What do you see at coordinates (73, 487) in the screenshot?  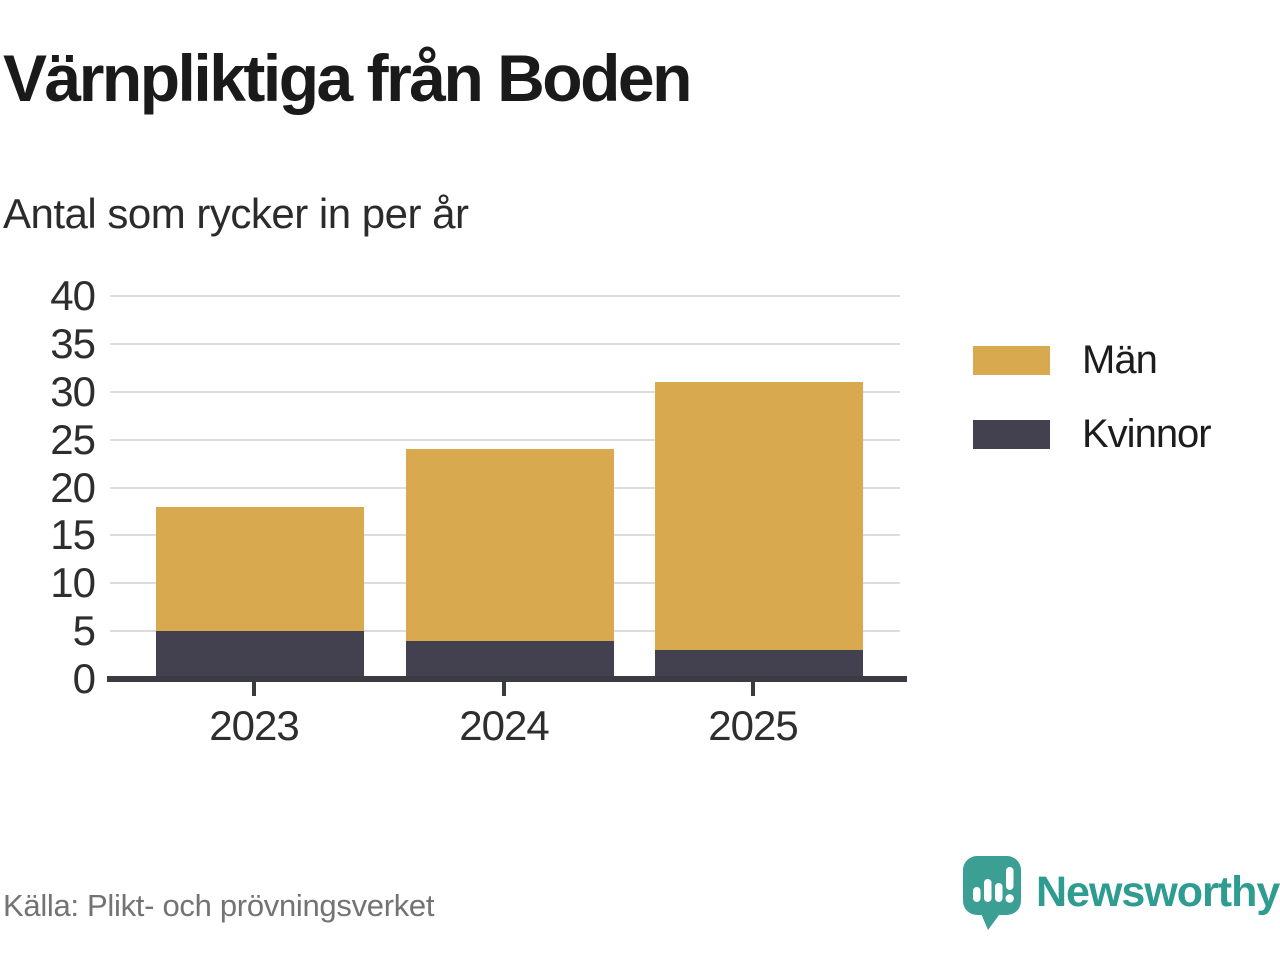 I see `y-tick-label: 20` at bounding box center [73, 487].